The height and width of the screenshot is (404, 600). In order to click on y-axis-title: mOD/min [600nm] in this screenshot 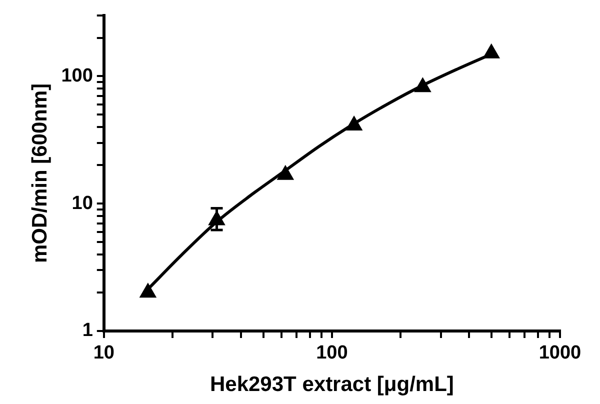, I will do `click(40, 173)`.